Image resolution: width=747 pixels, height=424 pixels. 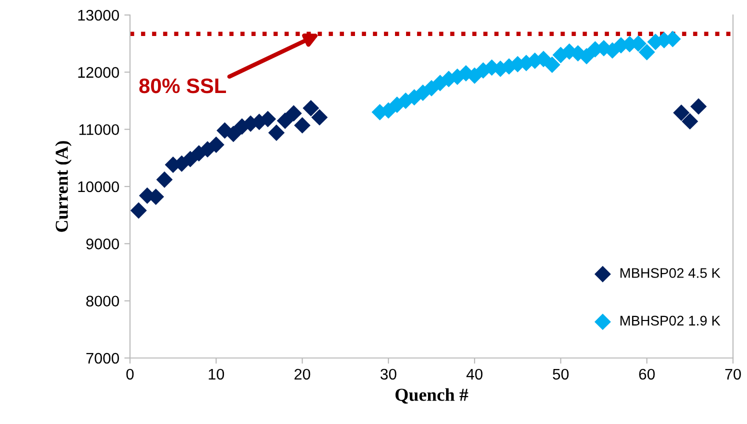 What do you see at coordinates (302, 374) in the screenshot?
I see `x-tick-label: 20` at bounding box center [302, 374].